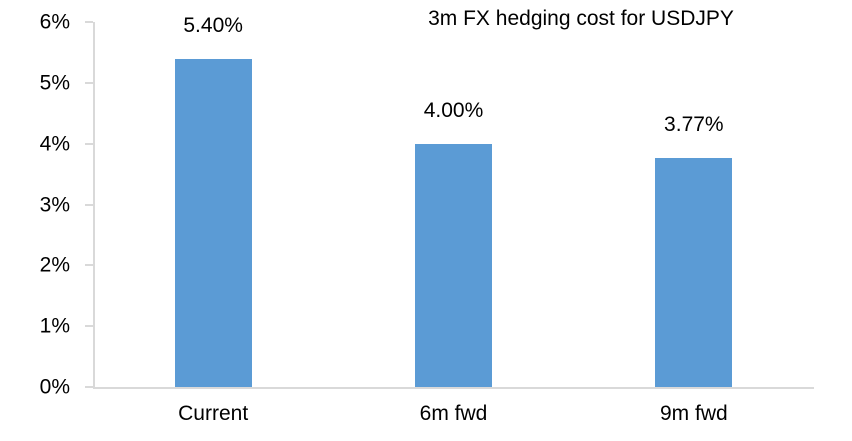 The height and width of the screenshot is (441, 852). What do you see at coordinates (693, 413) in the screenshot?
I see `category-label: 9m fwd` at bounding box center [693, 413].